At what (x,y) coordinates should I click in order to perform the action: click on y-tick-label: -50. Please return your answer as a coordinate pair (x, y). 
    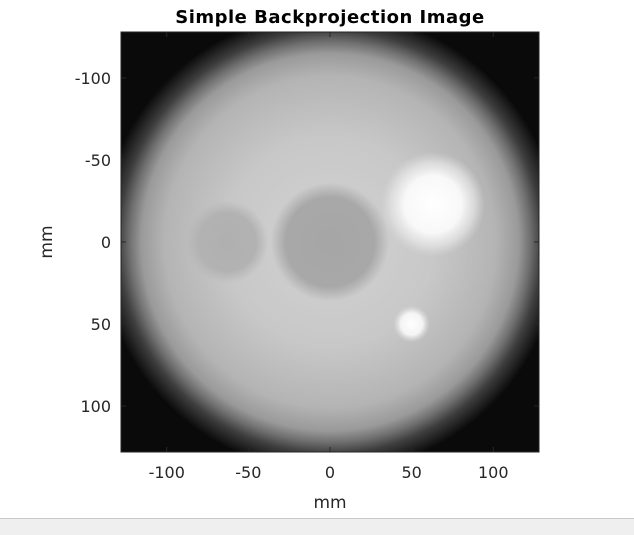
    Looking at the image, I should click on (98, 160).